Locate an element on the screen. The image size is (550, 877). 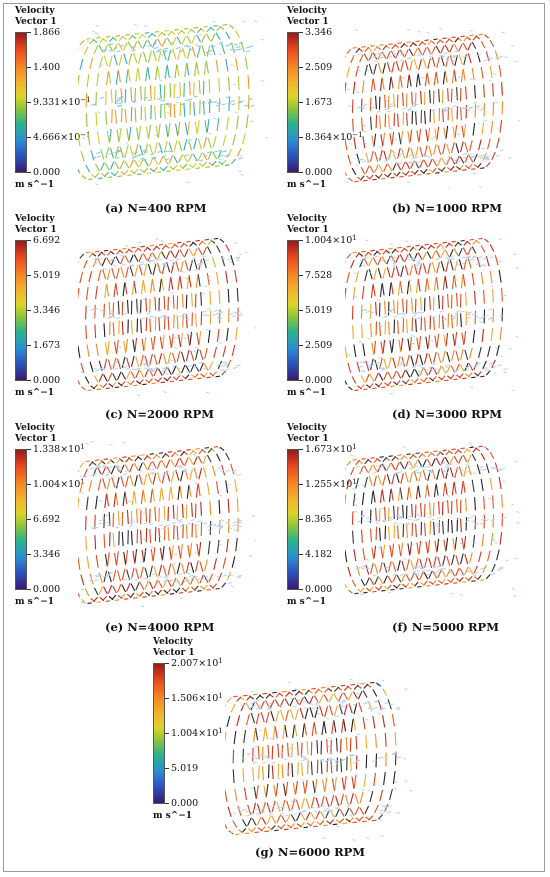
tick-label: 1.673×101 is located at coordinates (331, 449).